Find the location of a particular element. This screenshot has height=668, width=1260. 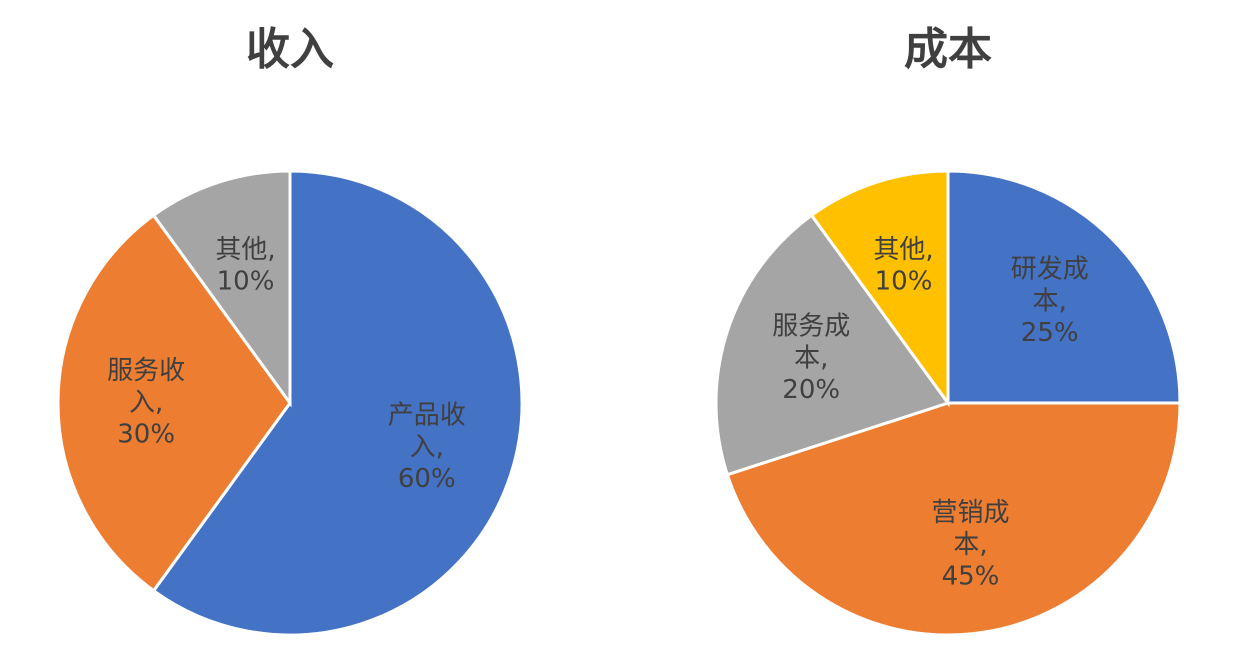

category-label: 营销成本, is located at coordinates (970, 529).